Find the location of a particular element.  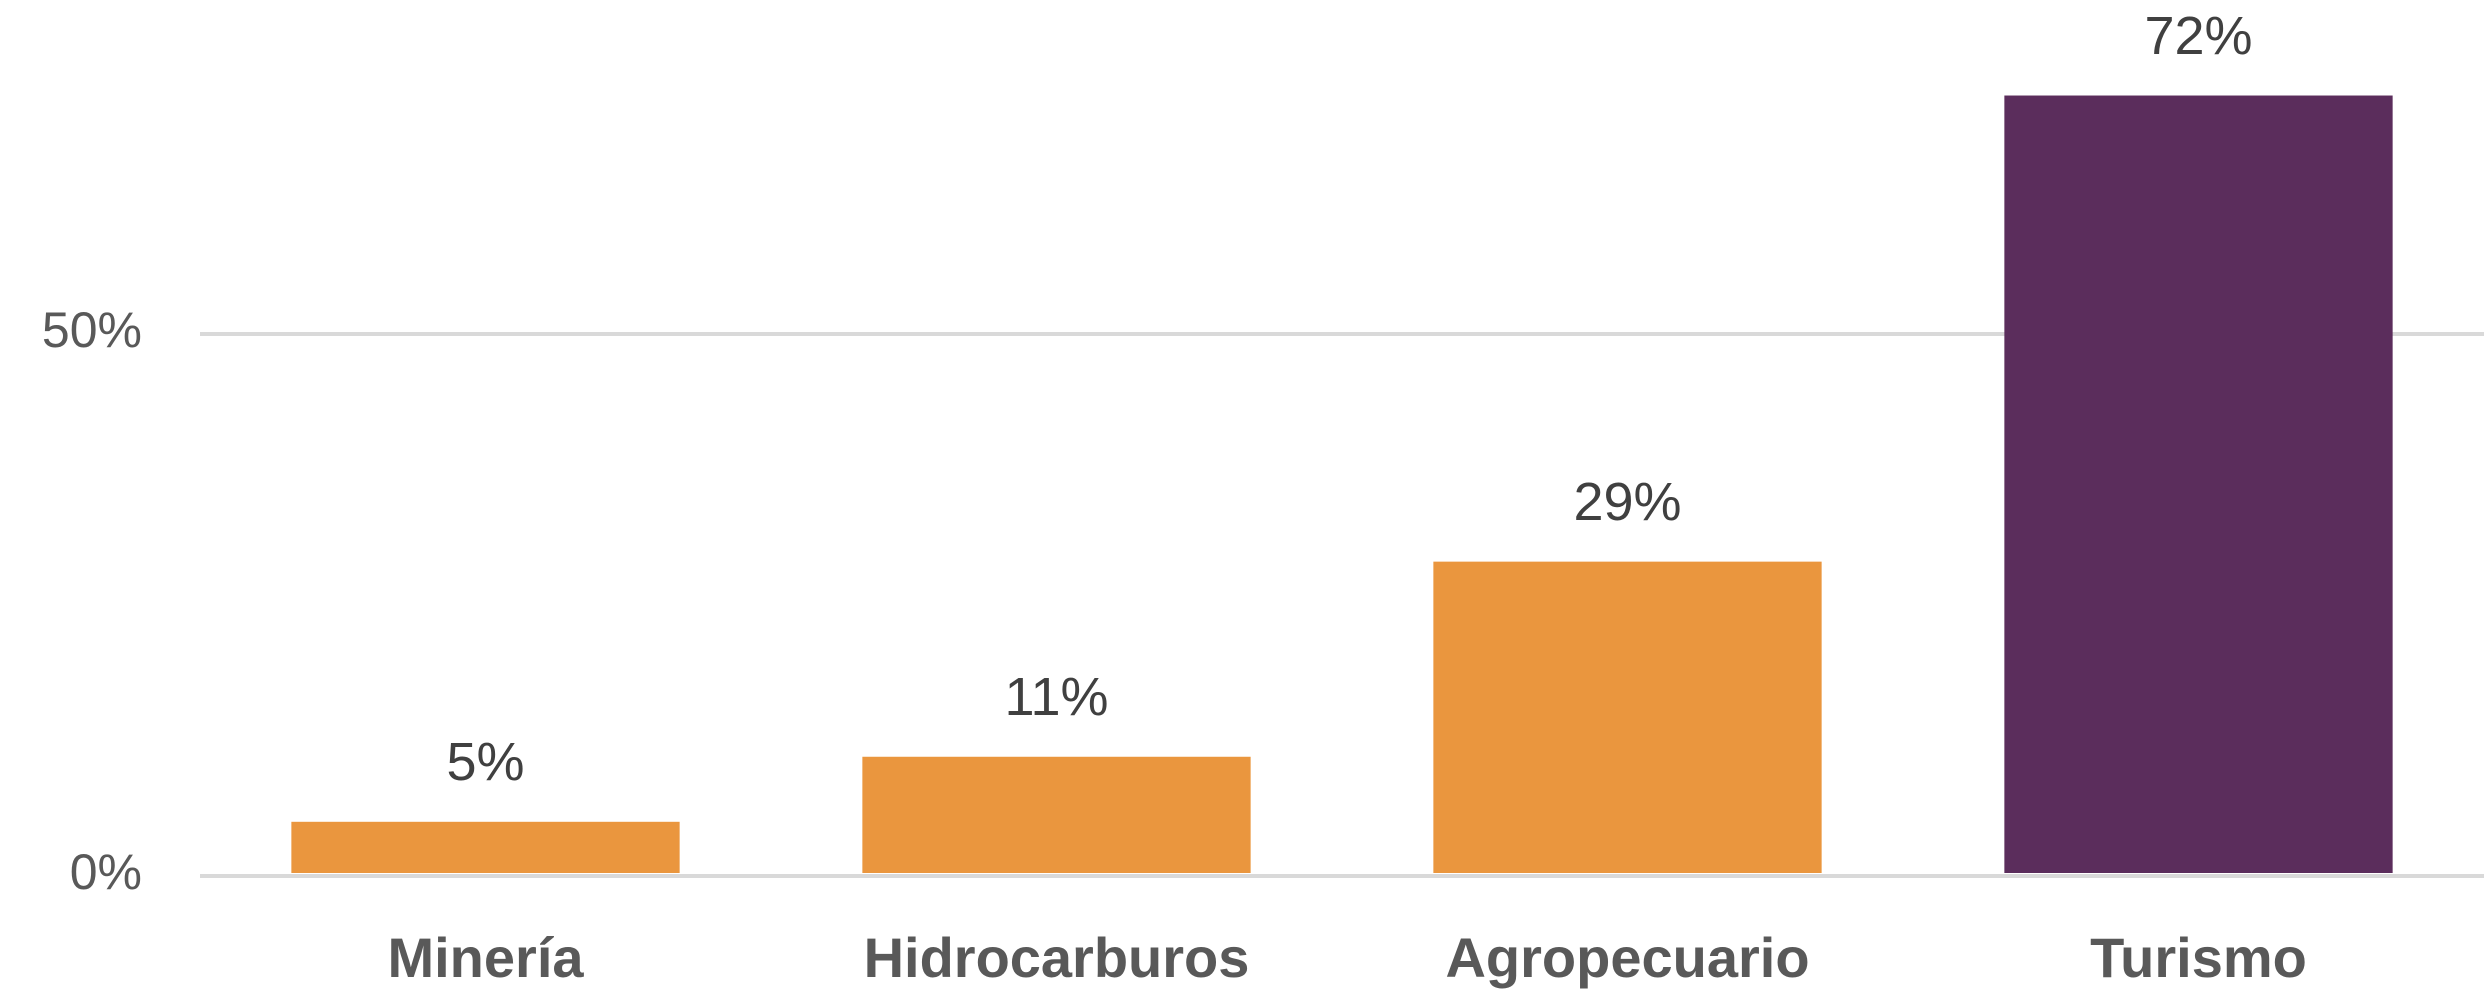

data-label: 72% is located at coordinates (2198, 36).